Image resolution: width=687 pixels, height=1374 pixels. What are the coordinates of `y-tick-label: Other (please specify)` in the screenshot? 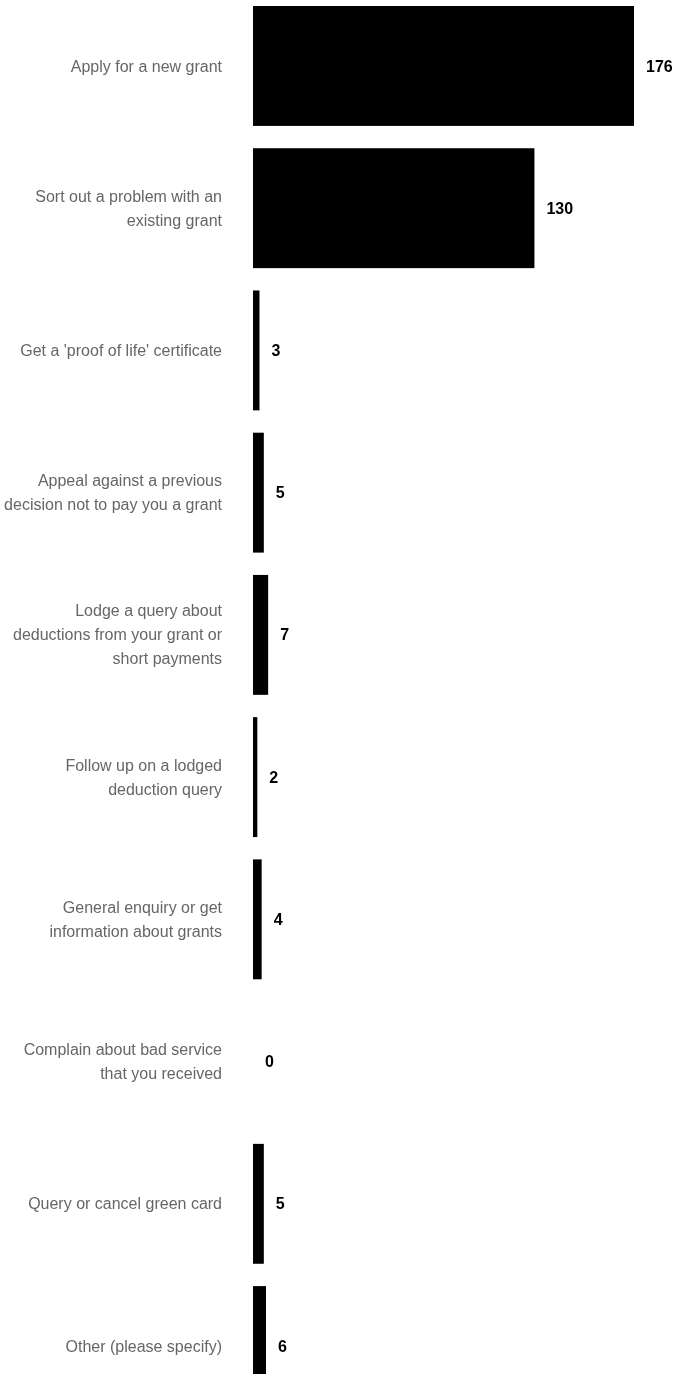 It's located at (143, 1346).